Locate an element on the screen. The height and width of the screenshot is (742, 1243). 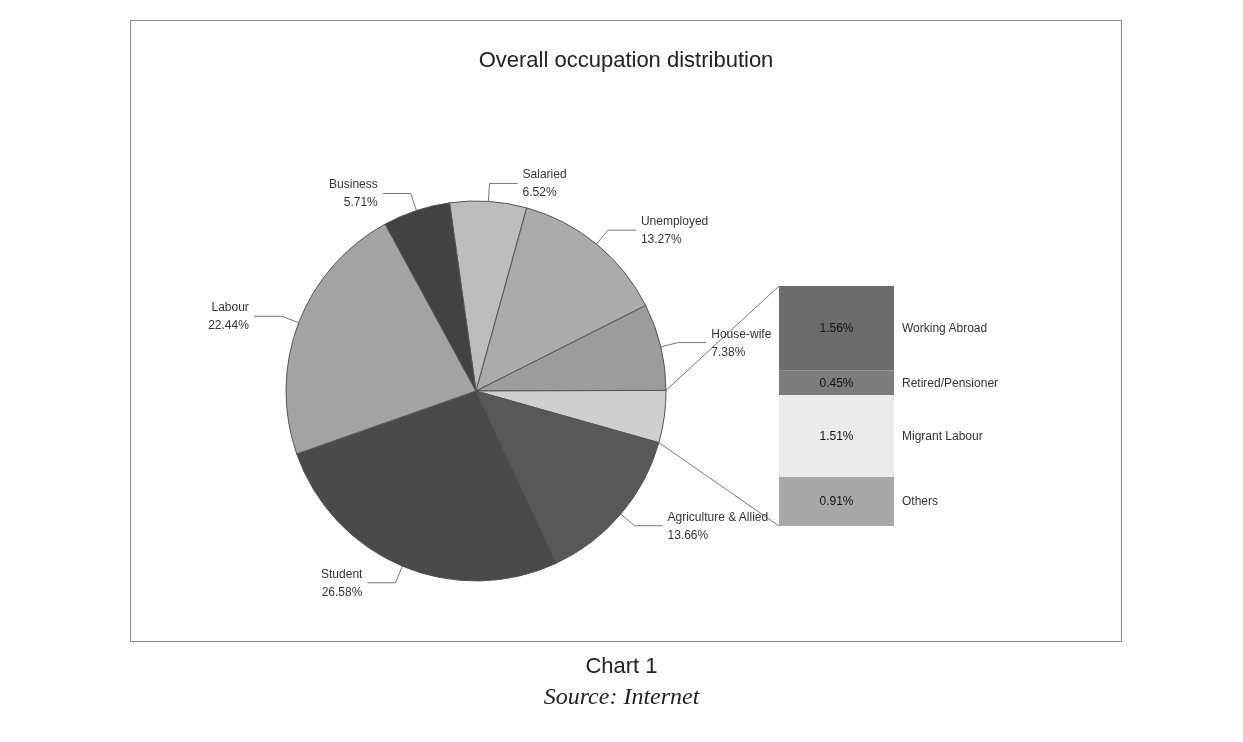
data-label: 0.45% is located at coordinates (836, 382).